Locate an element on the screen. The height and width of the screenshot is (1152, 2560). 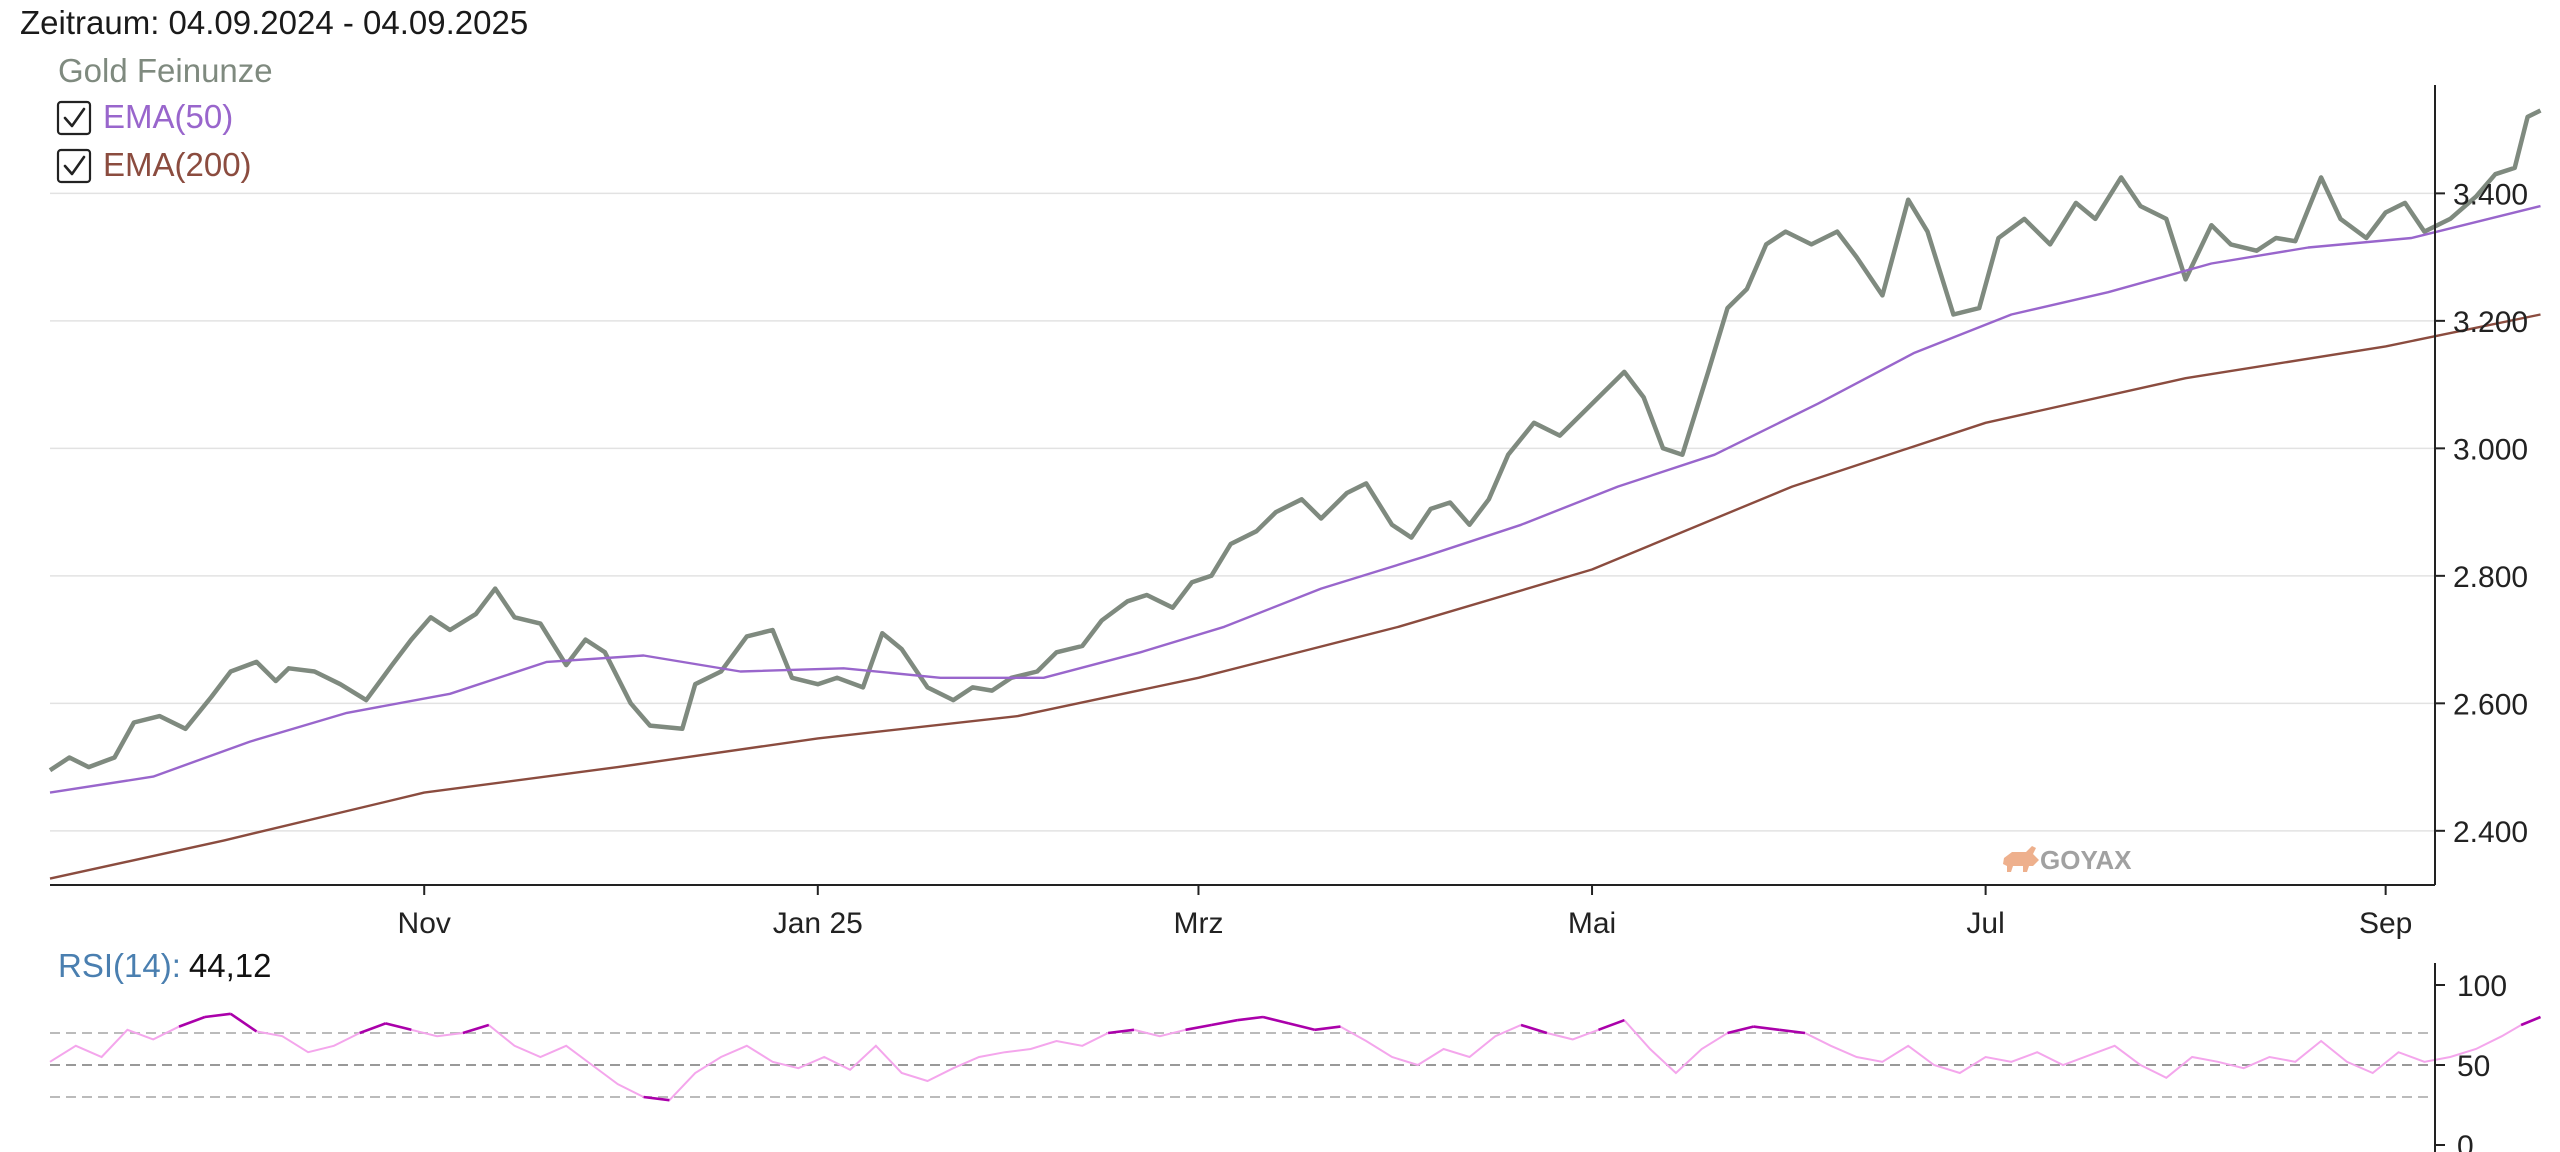
x-tick-label: Jul is located at coordinates (1985, 923).